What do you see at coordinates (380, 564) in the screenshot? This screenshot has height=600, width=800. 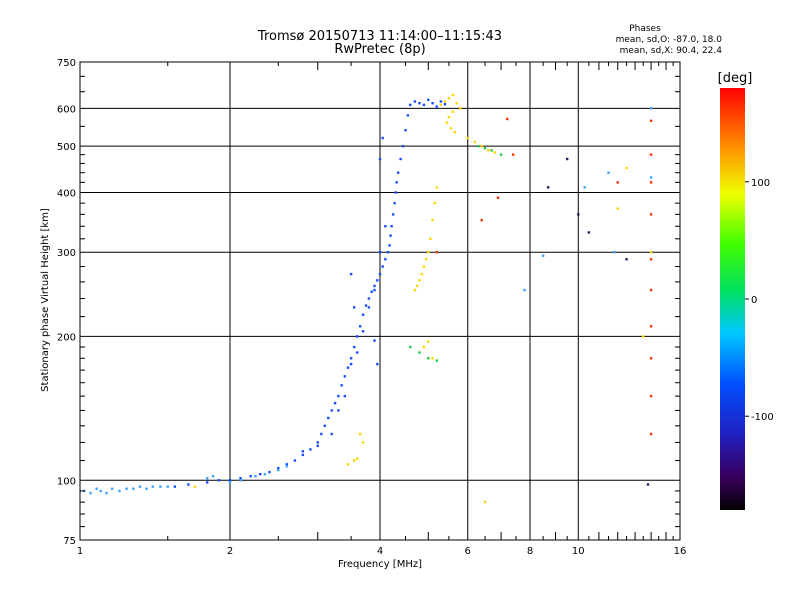 I see `x-axis-label: Frequency [MHz]` at bounding box center [380, 564].